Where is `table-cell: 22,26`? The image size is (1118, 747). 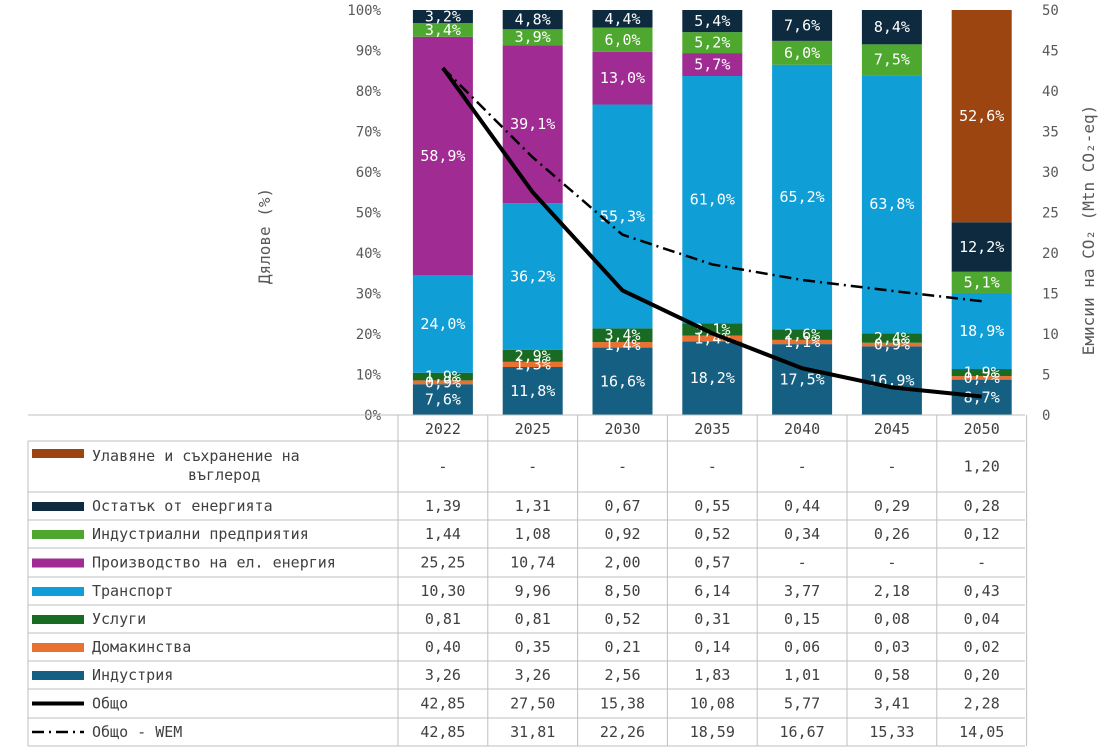
table-cell: 22,26 is located at coordinates (622, 732).